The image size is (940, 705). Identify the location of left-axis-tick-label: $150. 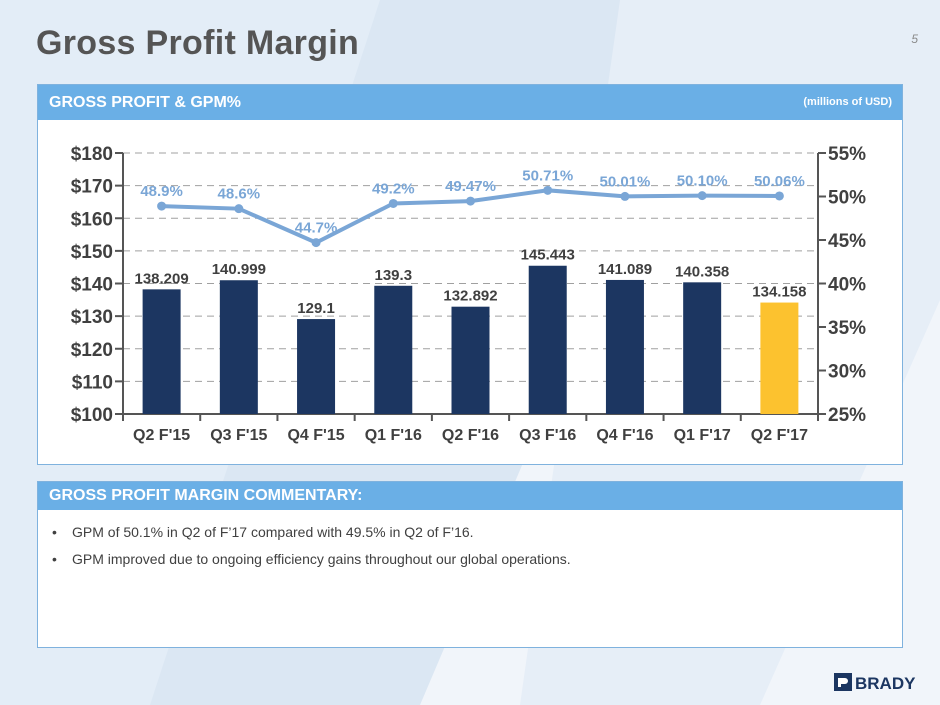
(92, 252).